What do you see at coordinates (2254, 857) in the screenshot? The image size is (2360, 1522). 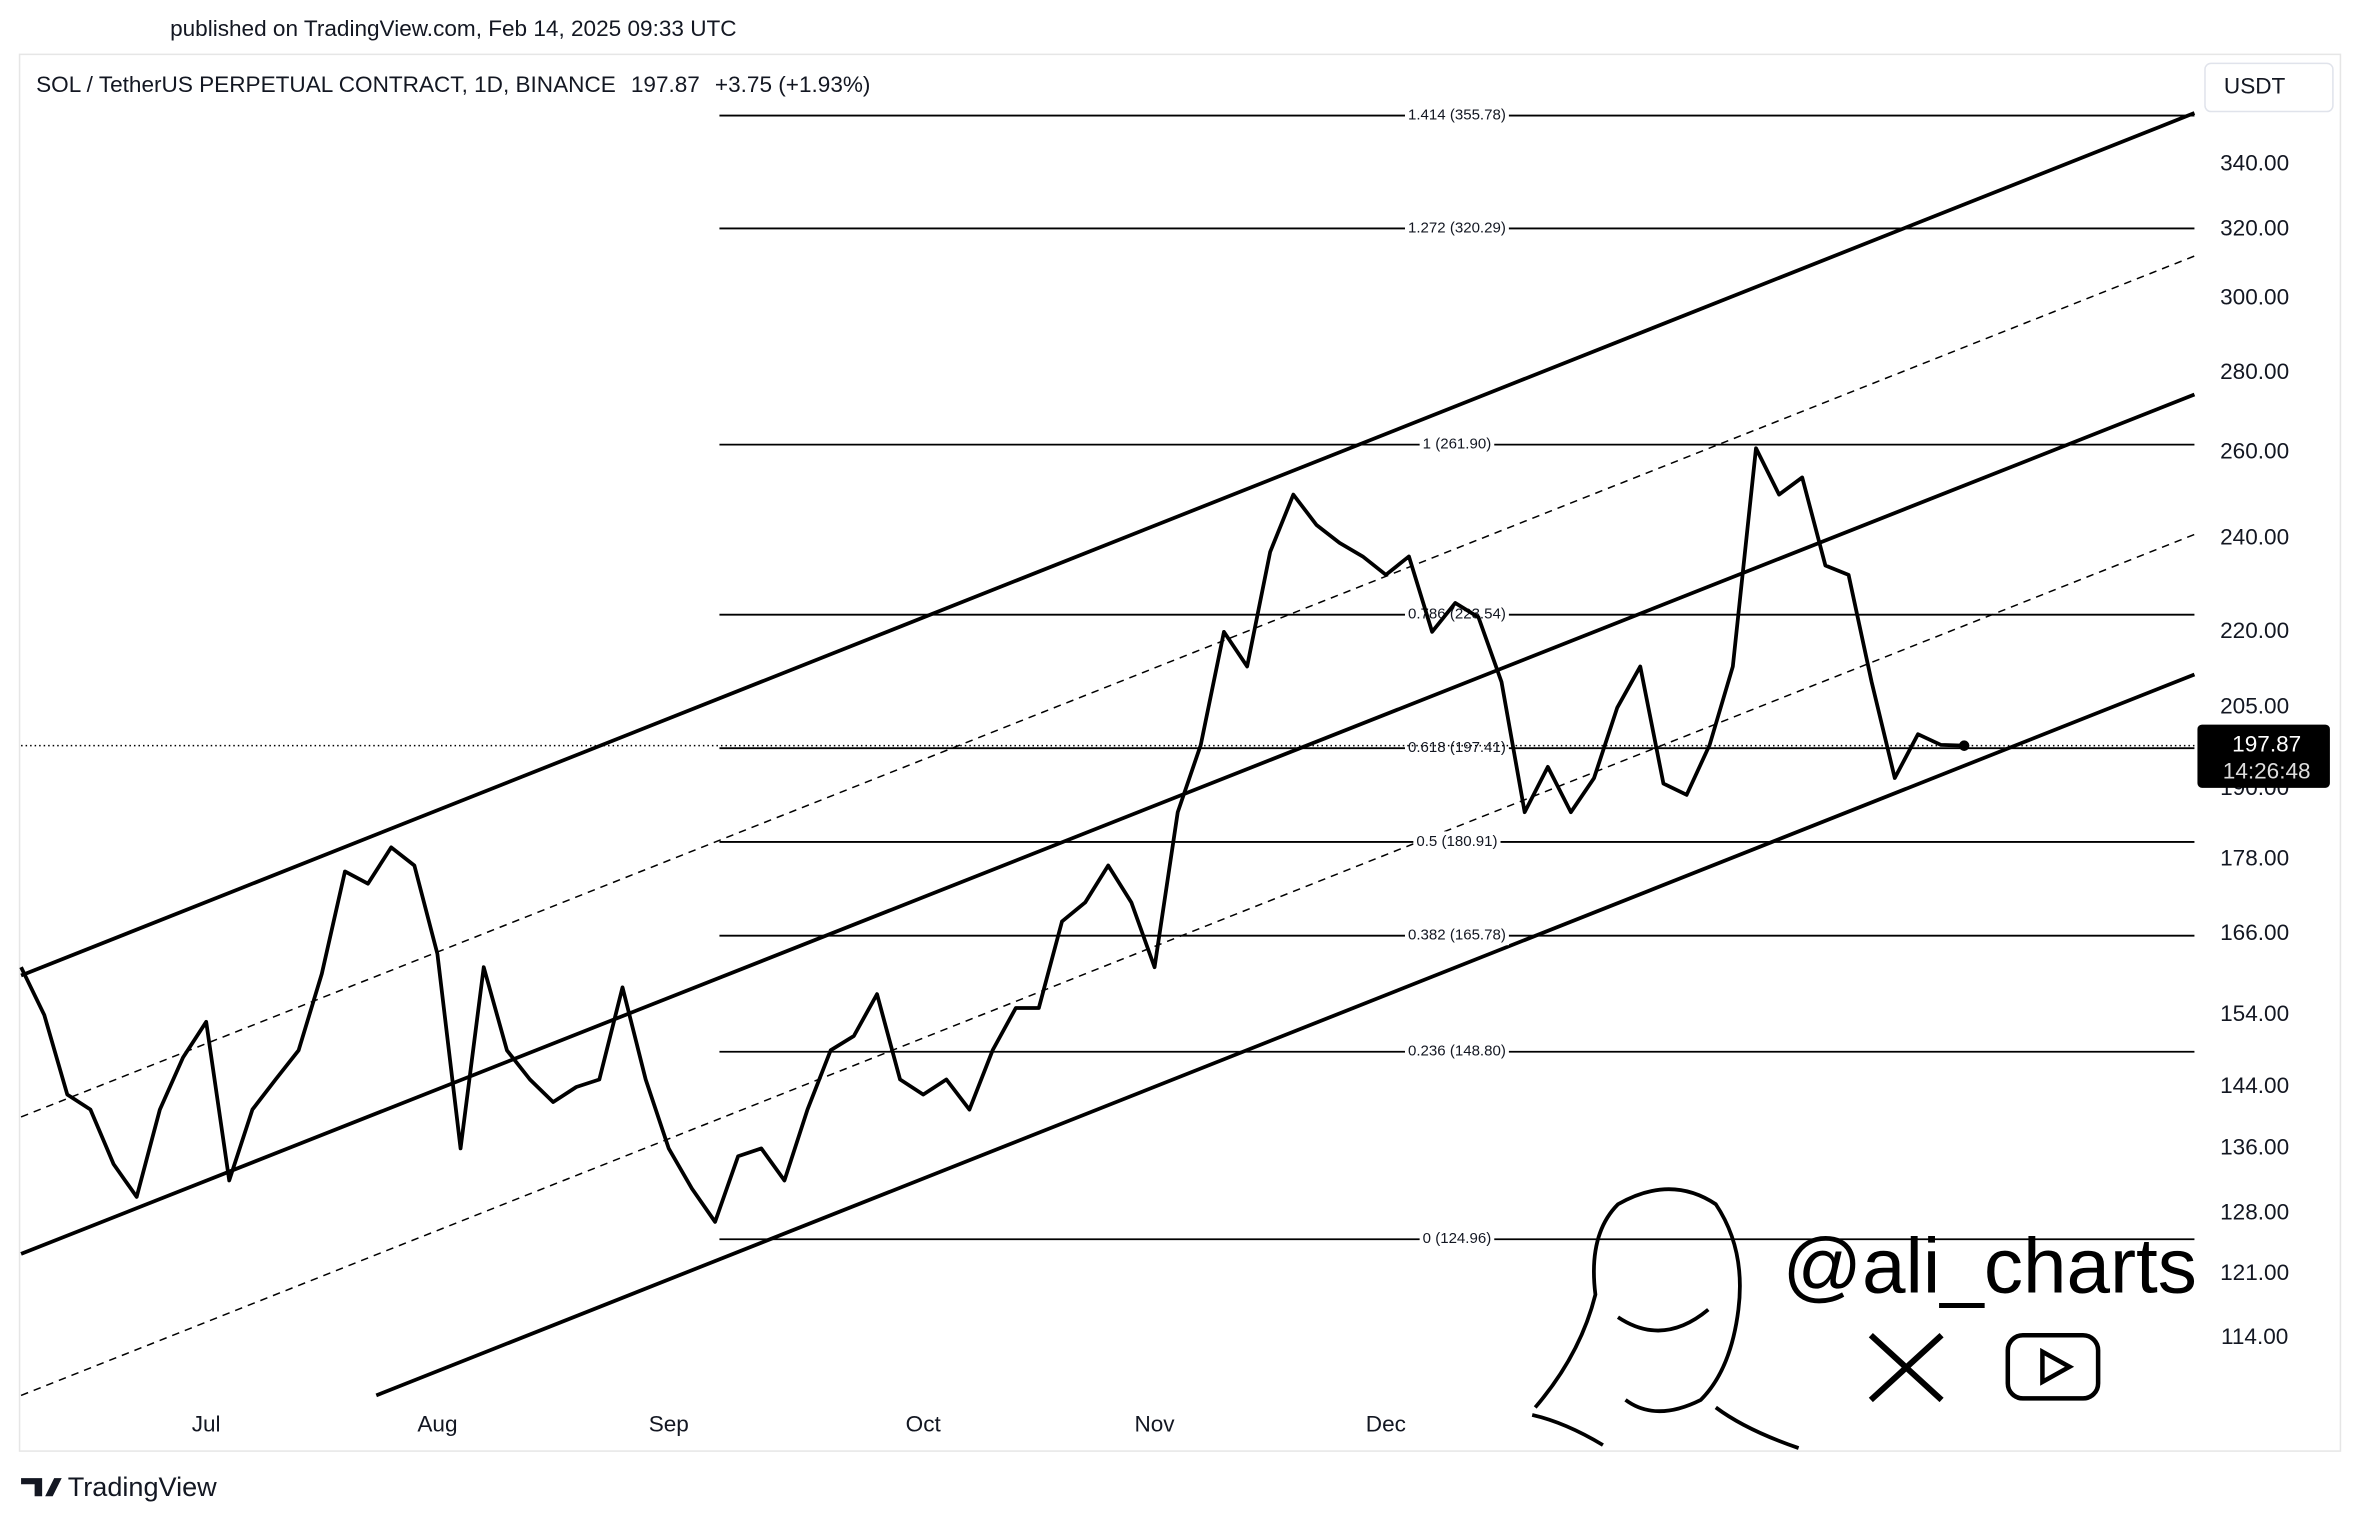 I see `y-tick-label: 178.00` at bounding box center [2254, 857].